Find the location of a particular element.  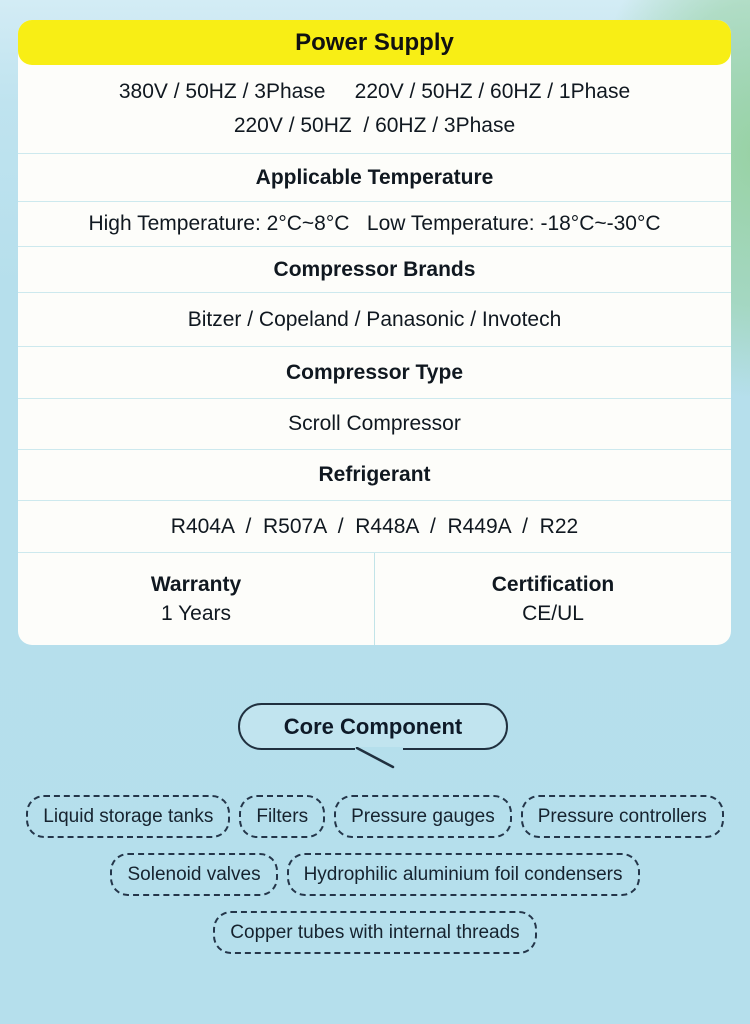

chip-solenoid-valves: Solenoid valves is located at coordinates (194, 874).